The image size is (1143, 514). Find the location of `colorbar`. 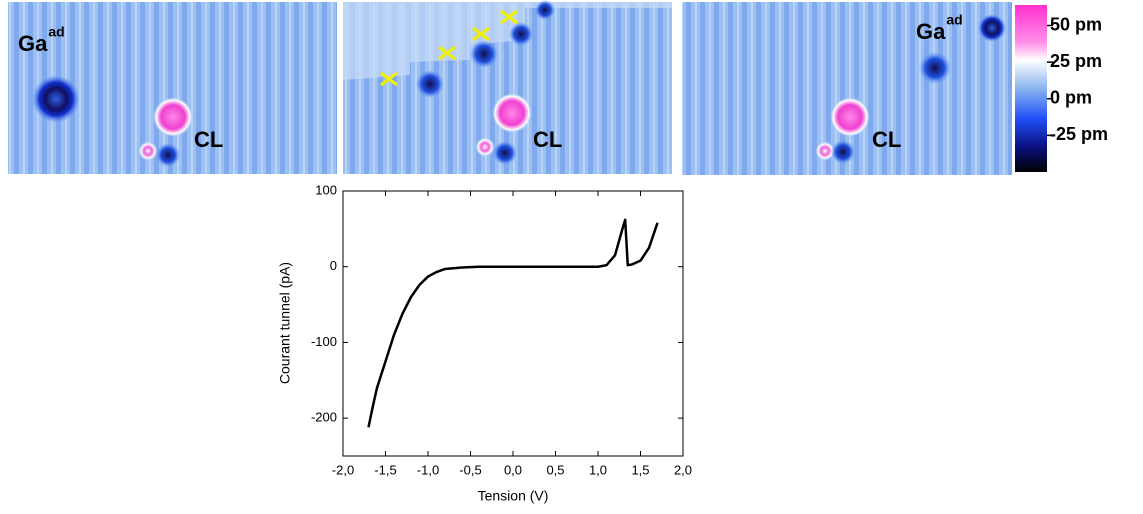

colorbar is located at coordinates (1031, 88).